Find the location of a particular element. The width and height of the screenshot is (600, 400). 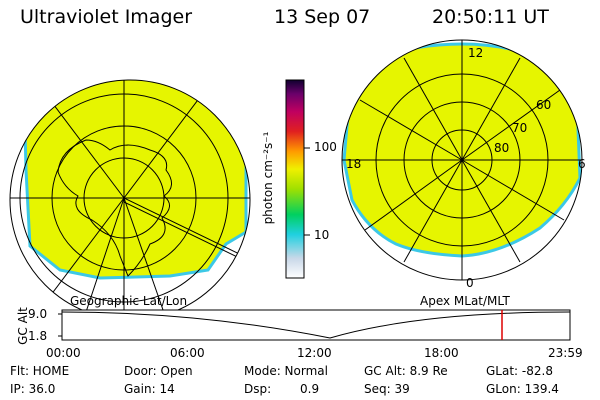

info-gain: Gain: 14 is located at coordinates (149, 389).